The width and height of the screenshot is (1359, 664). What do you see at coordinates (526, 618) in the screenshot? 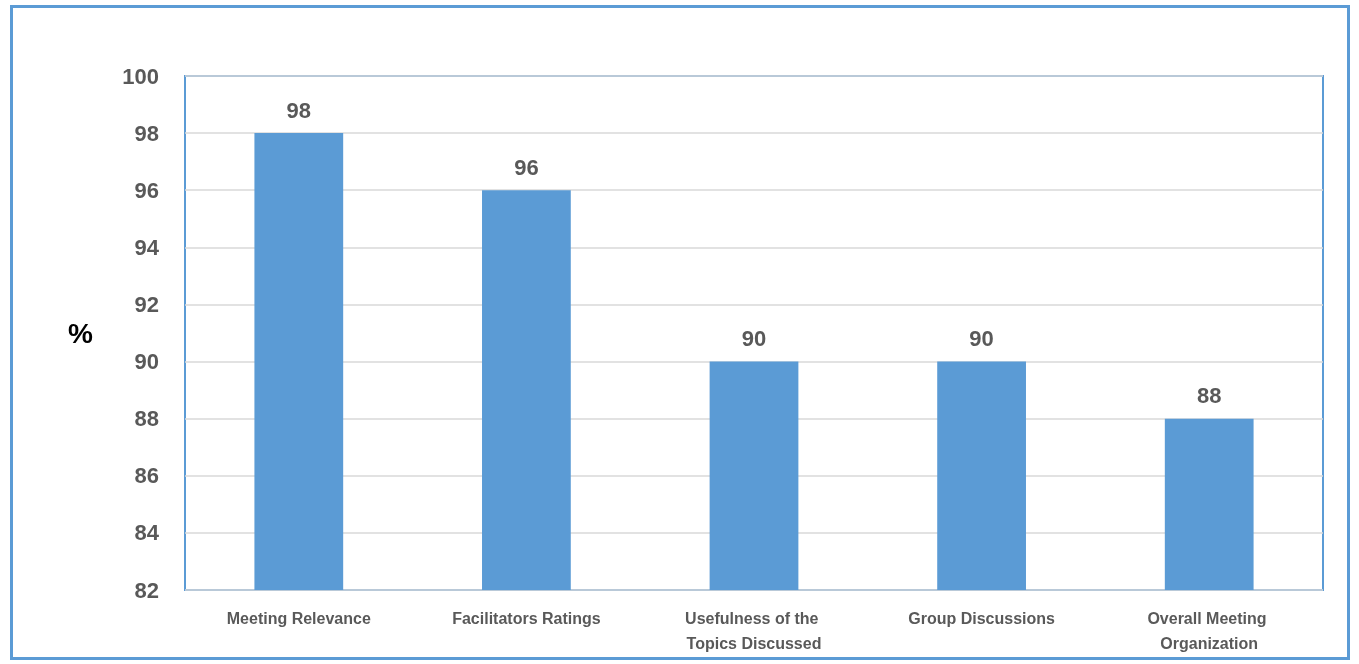
I see `x-tick-label: Facilitators Ratings` at bounding box center [526, 618].